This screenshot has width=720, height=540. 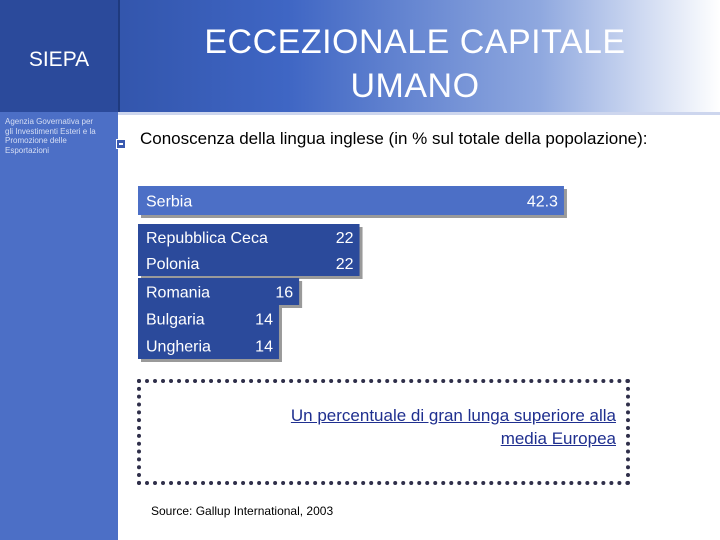 What do you see at coordinates (219, 291) in the screenshot?
I see `bar-romania` at bounding box center [219, 291].